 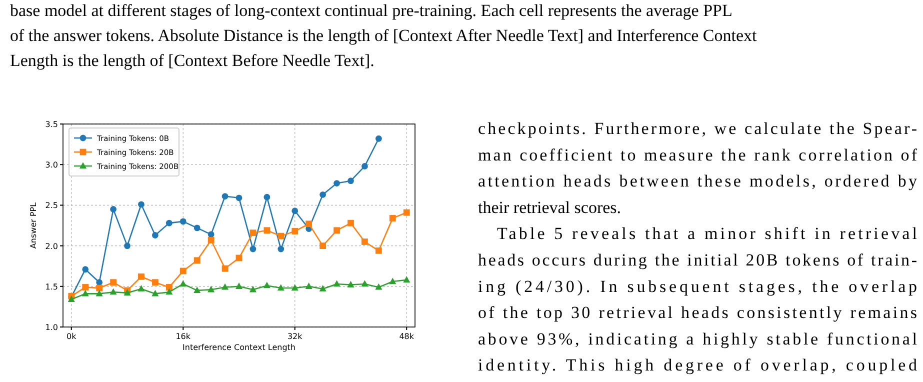 I want to click on y-tick-label: 3.0, so click(x=51, y=165).